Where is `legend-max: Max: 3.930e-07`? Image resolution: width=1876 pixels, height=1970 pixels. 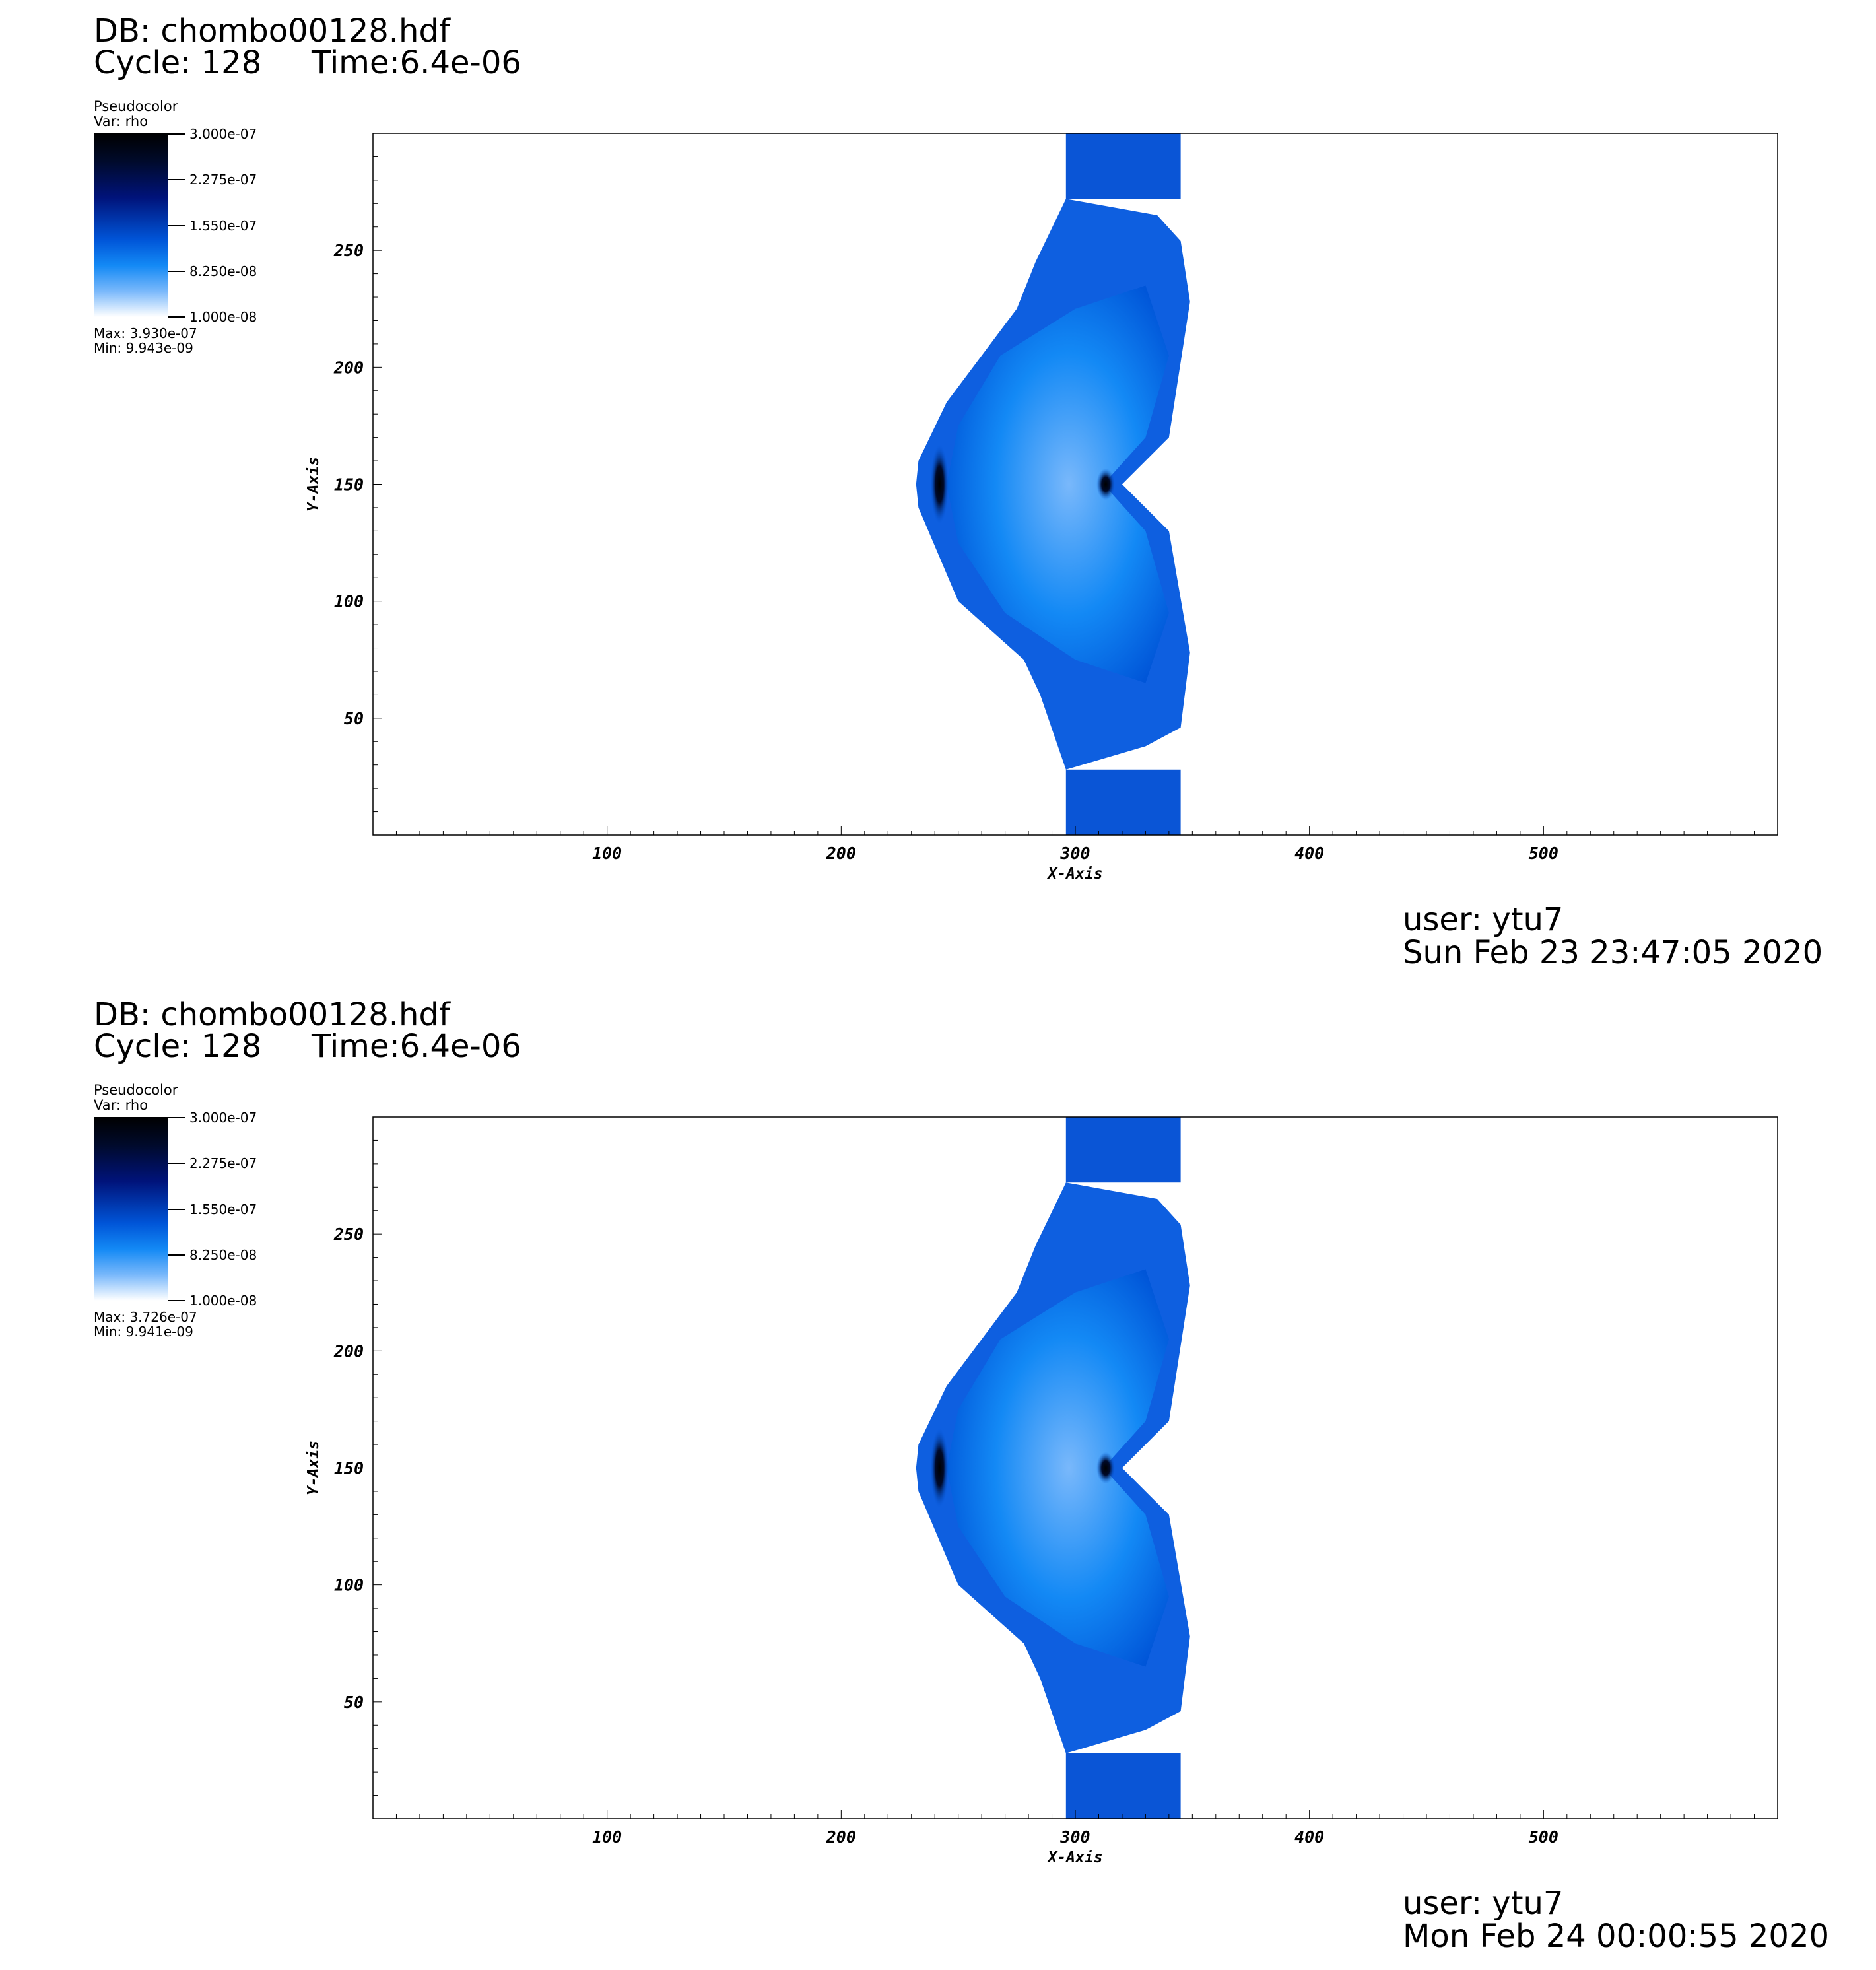
legend-max: Max: 3.930e-07 is located at coordinates (145, 333).